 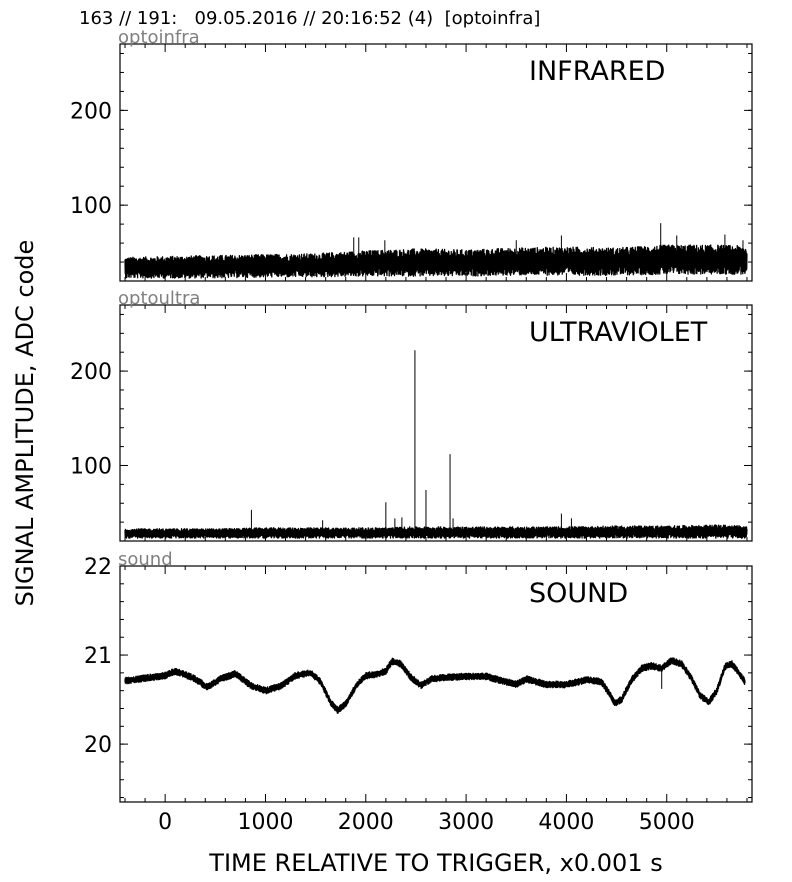 What do you see at coordinates (597, 71) in the screenshot?
I see `panel-label-optoinfra: INFRARED` at bounding box center [597, 71].